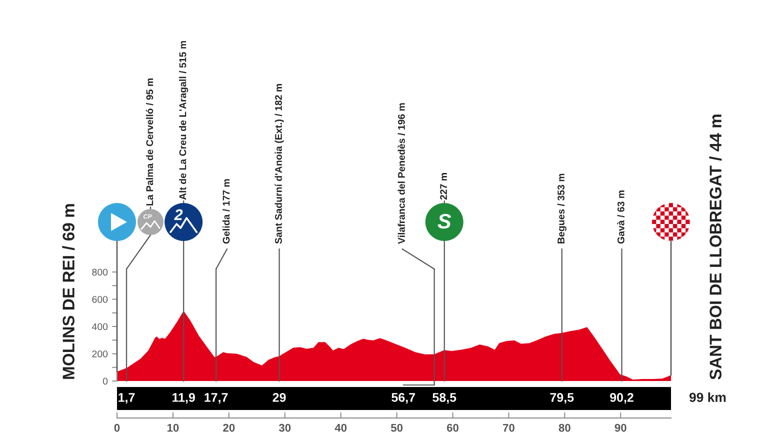 This screenshot has height=439, width=780. I want to click on x-tick-label: 90, so click(620, 428).